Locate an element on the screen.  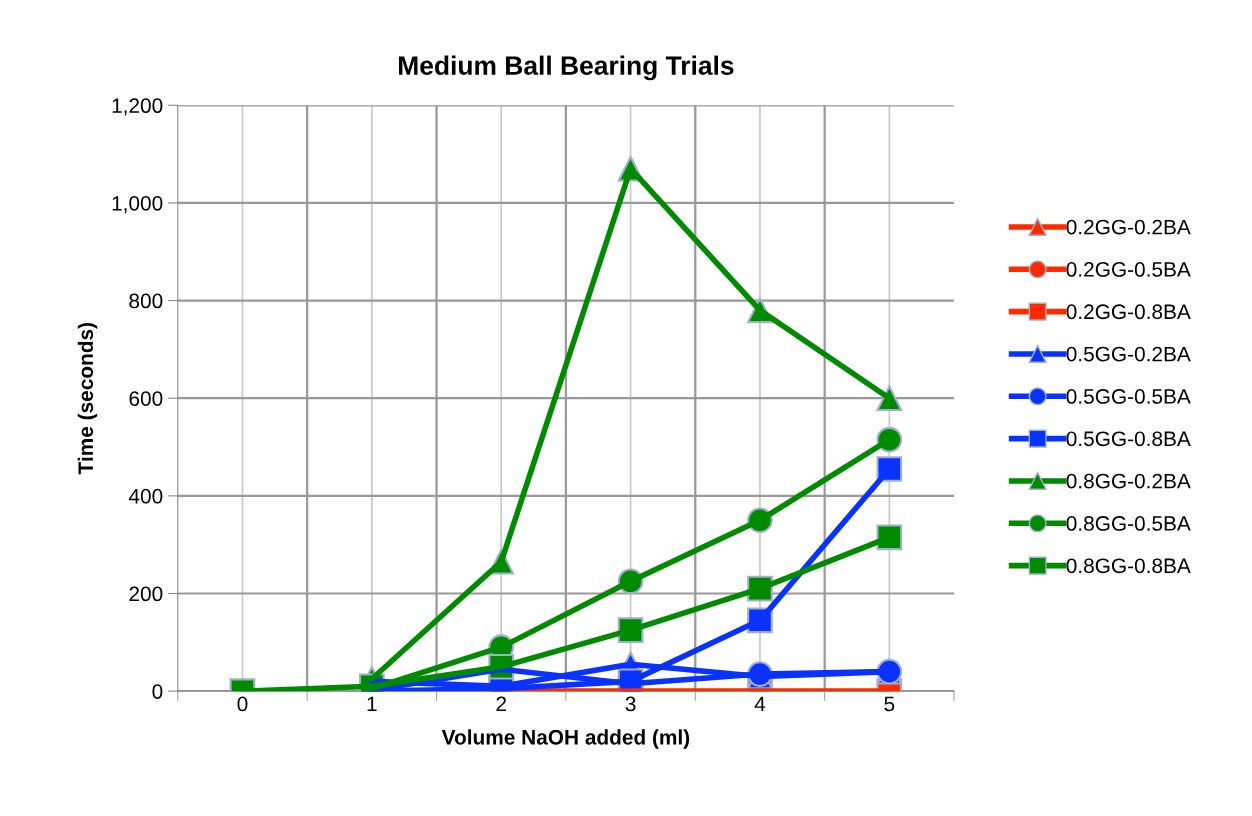
legend-label: 0.8GG-0.5BA is located at coordinates (1128, 523).